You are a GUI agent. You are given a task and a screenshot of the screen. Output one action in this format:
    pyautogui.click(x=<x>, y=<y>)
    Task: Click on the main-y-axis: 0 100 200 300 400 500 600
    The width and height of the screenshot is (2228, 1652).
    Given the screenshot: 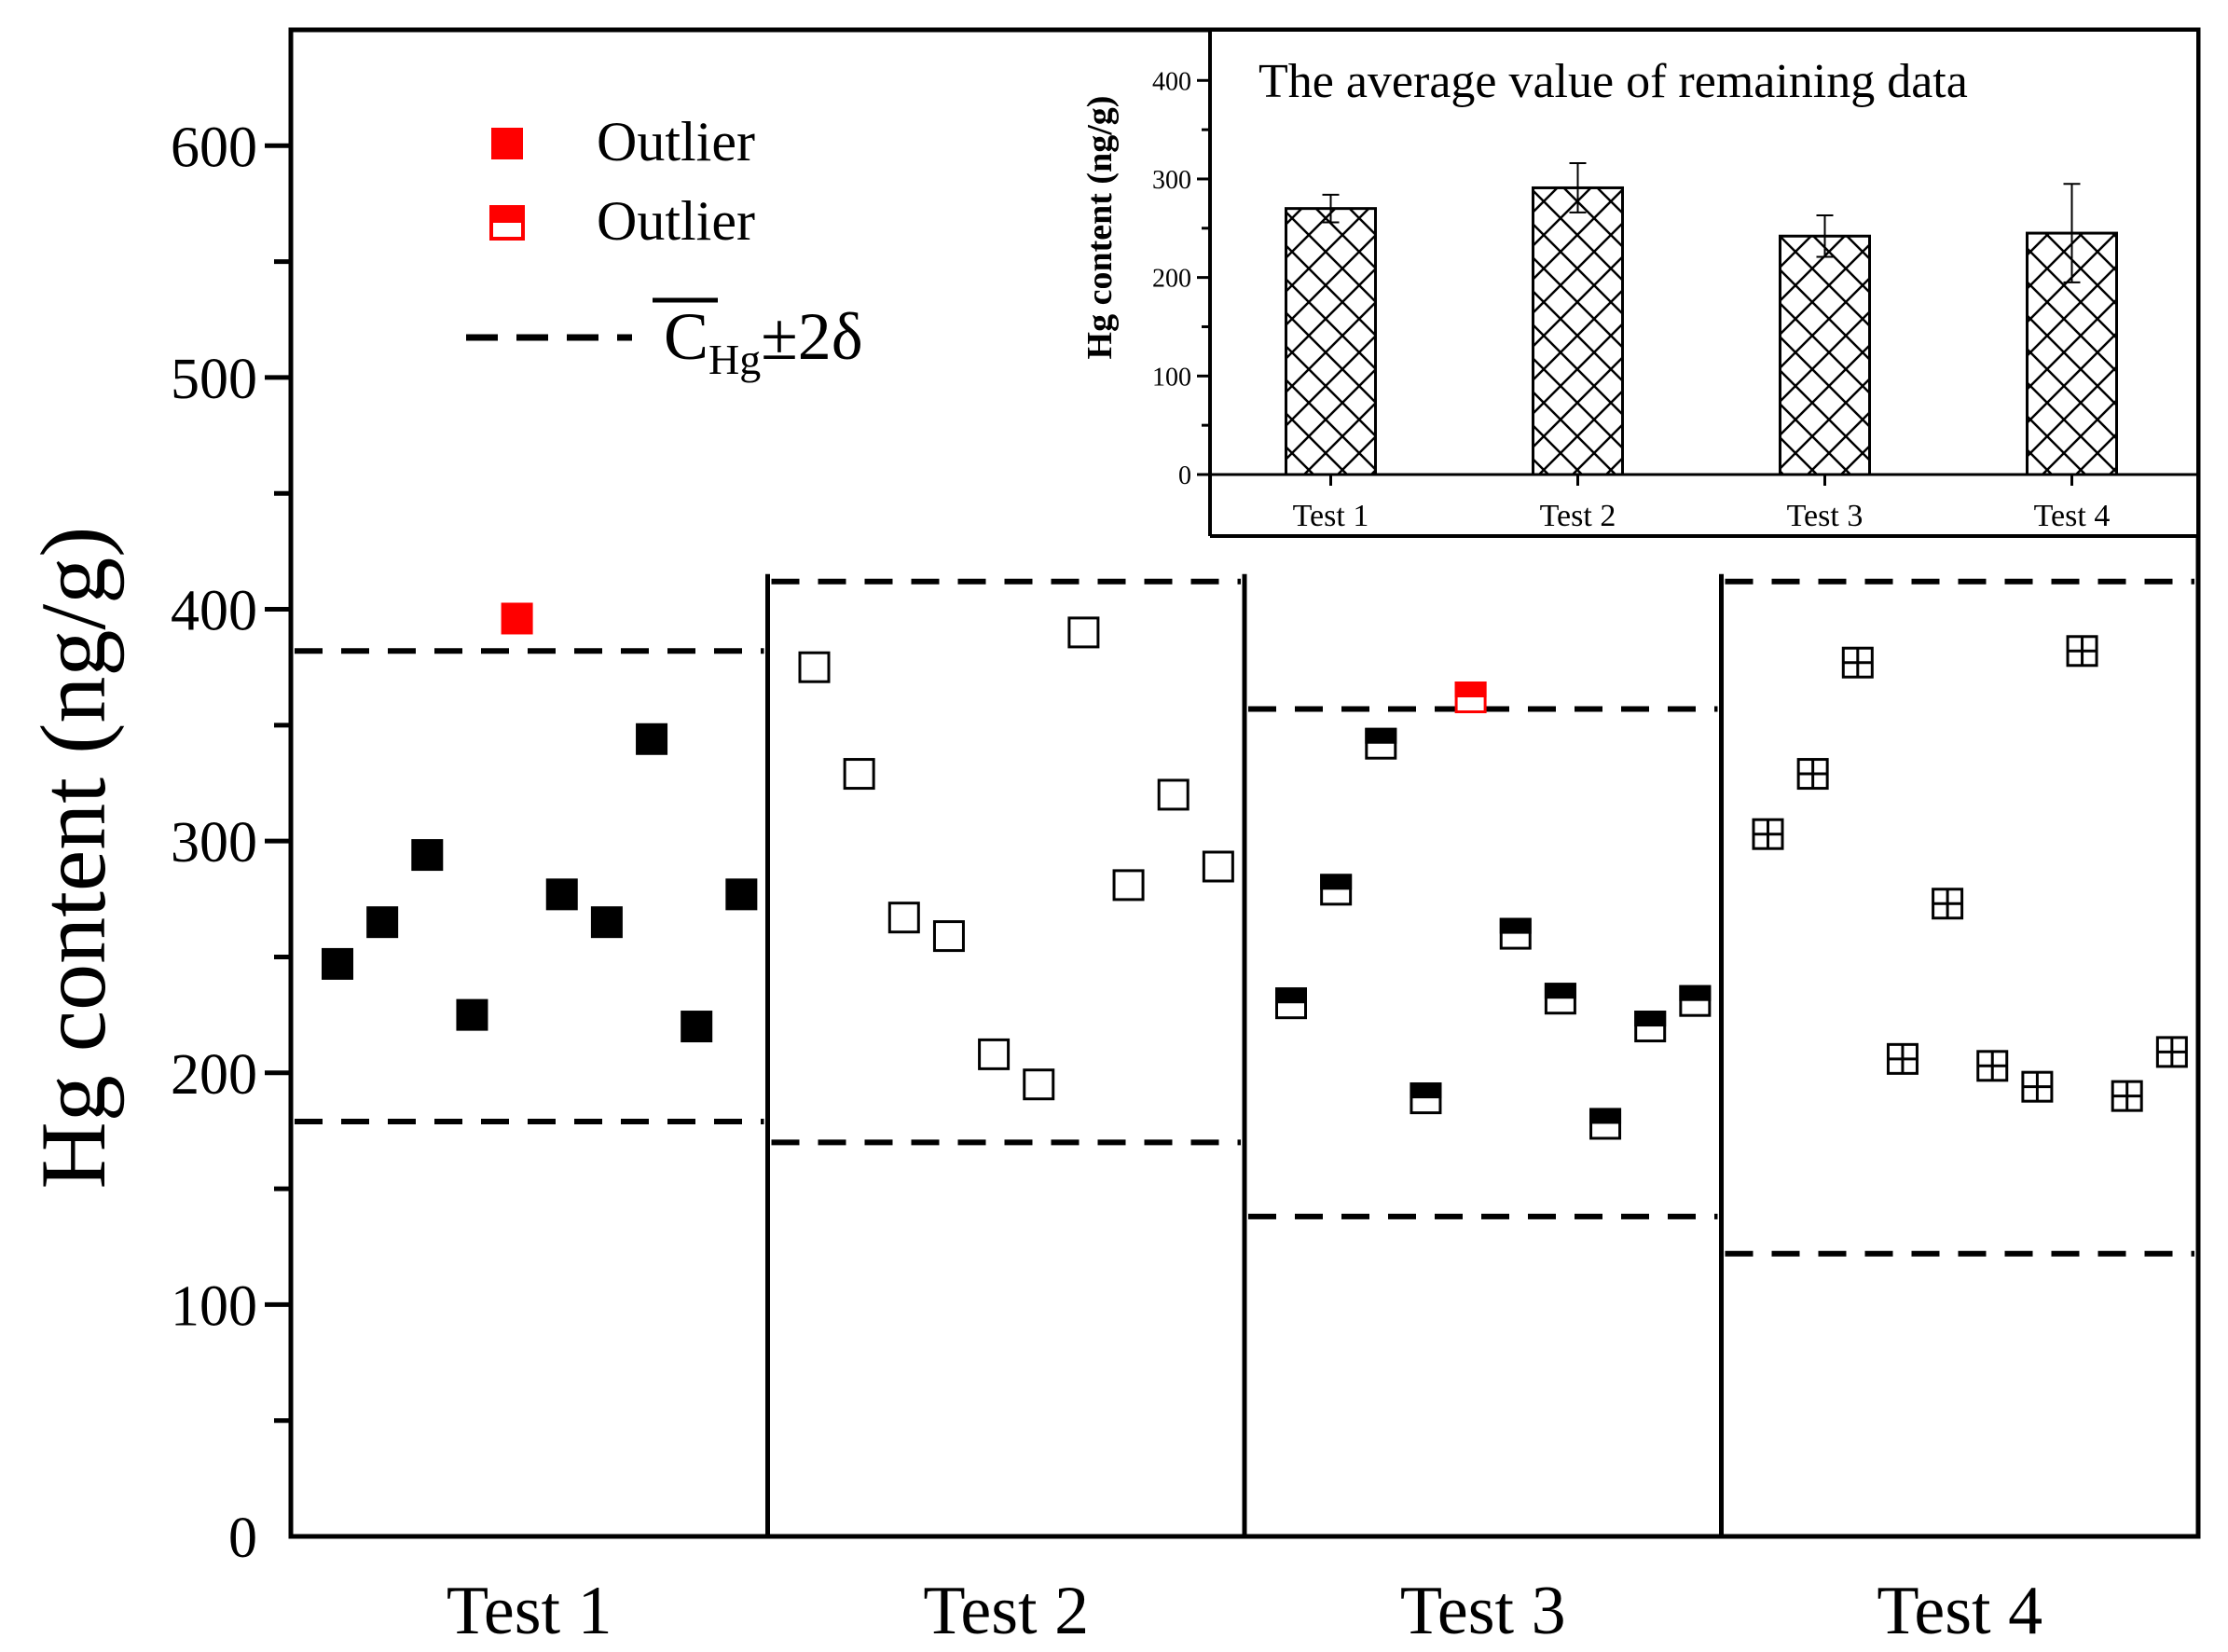 What is the action you would take?
    pyautogui.click(x=231, y=843)
    